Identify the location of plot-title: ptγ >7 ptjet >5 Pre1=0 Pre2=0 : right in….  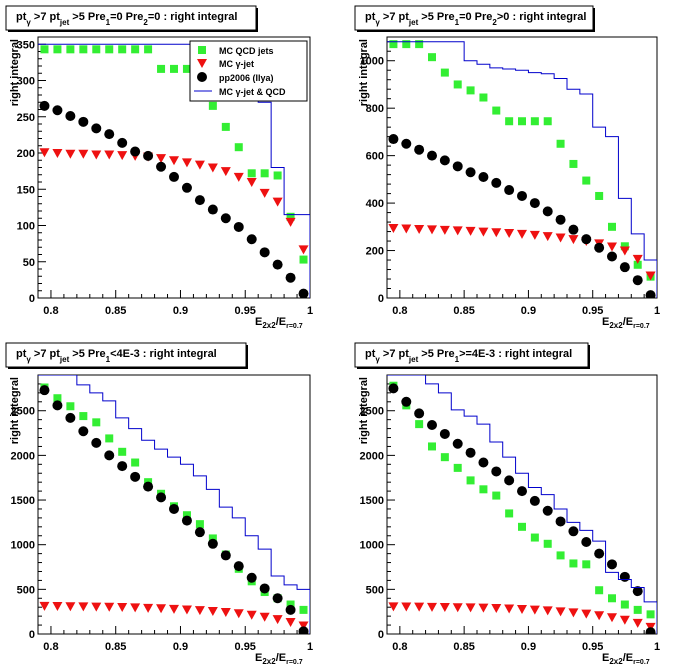
(126, 19).